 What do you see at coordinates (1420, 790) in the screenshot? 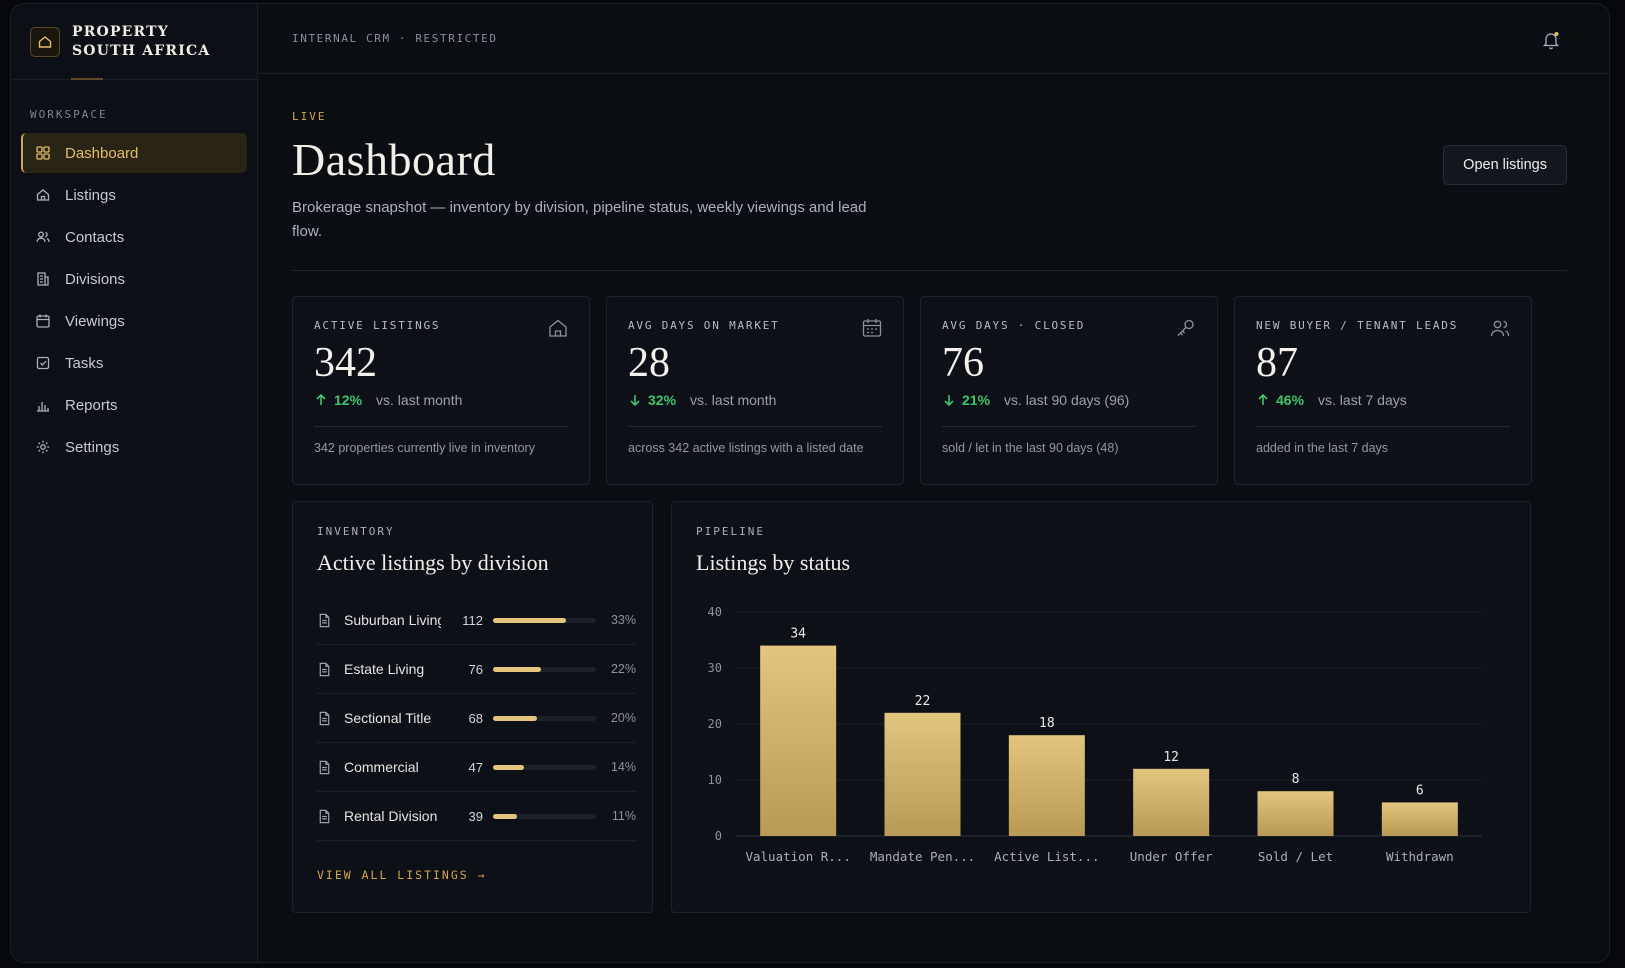
I see `bar-value-label: 6` at bounding box center [1420, 790].